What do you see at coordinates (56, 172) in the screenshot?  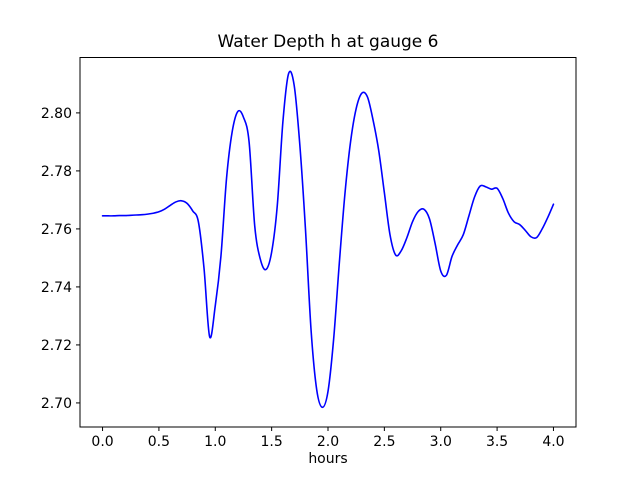 I see `y-tick-label: 2.78` at bounding box center [56, 172].